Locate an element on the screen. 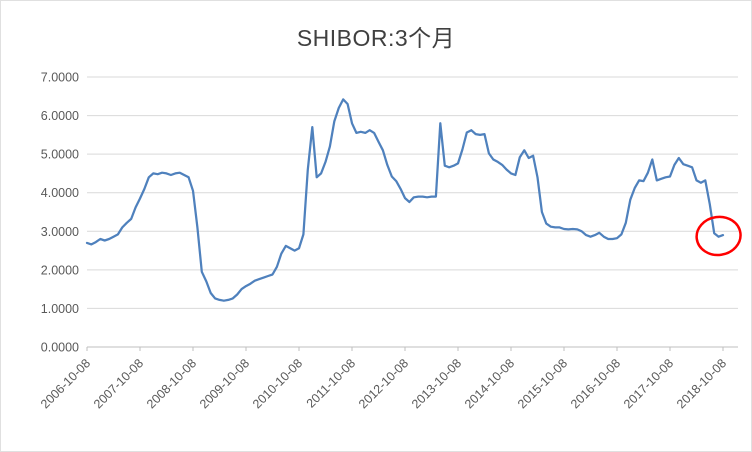  x-axis-tick-label: 2006-10-08 is located at coordinates (65, 383).